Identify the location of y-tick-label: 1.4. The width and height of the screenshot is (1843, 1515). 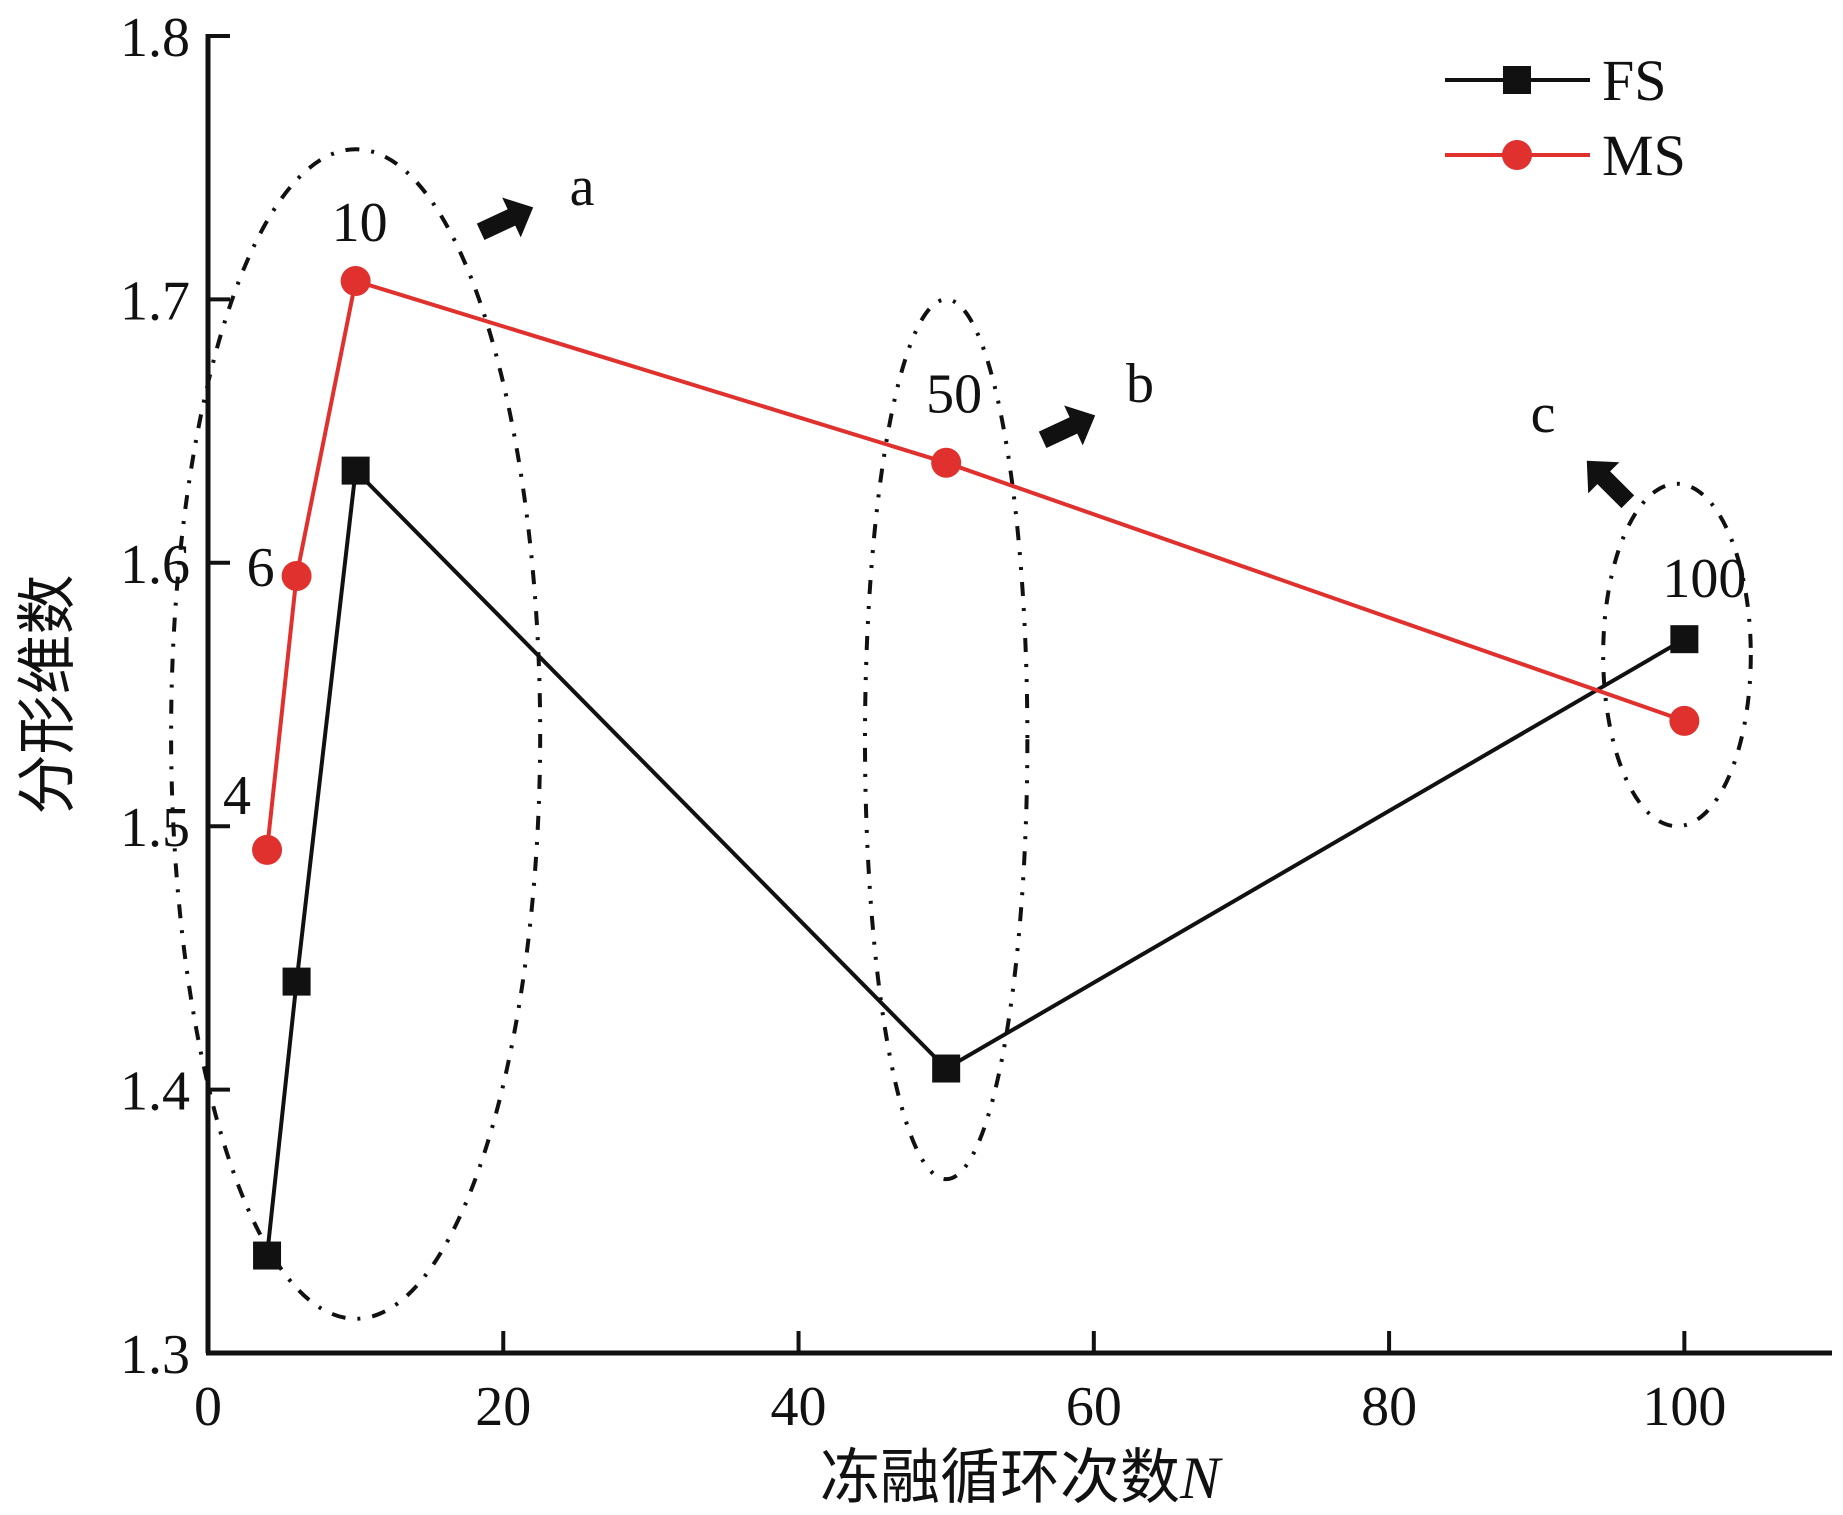
(155, 1092).